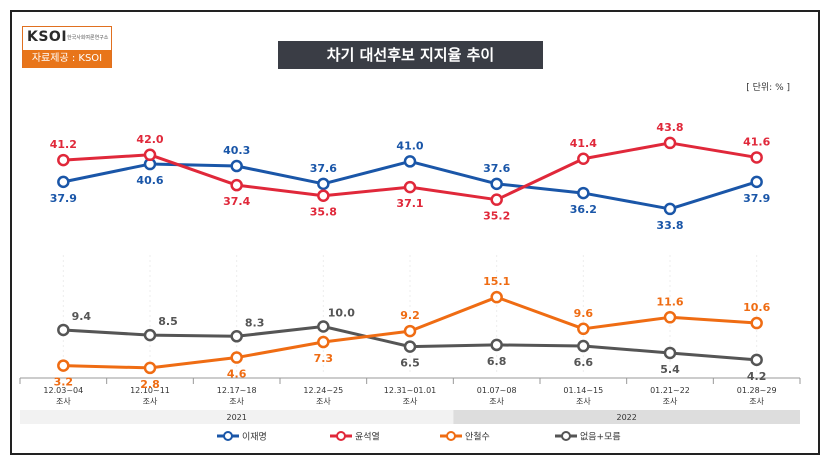 This screenshot has width=832, height=467. What do you see at coordinates (583, 143) in the screenshot?
I see `yoon-data-label: 41.4` at bounding box center [583, 143].